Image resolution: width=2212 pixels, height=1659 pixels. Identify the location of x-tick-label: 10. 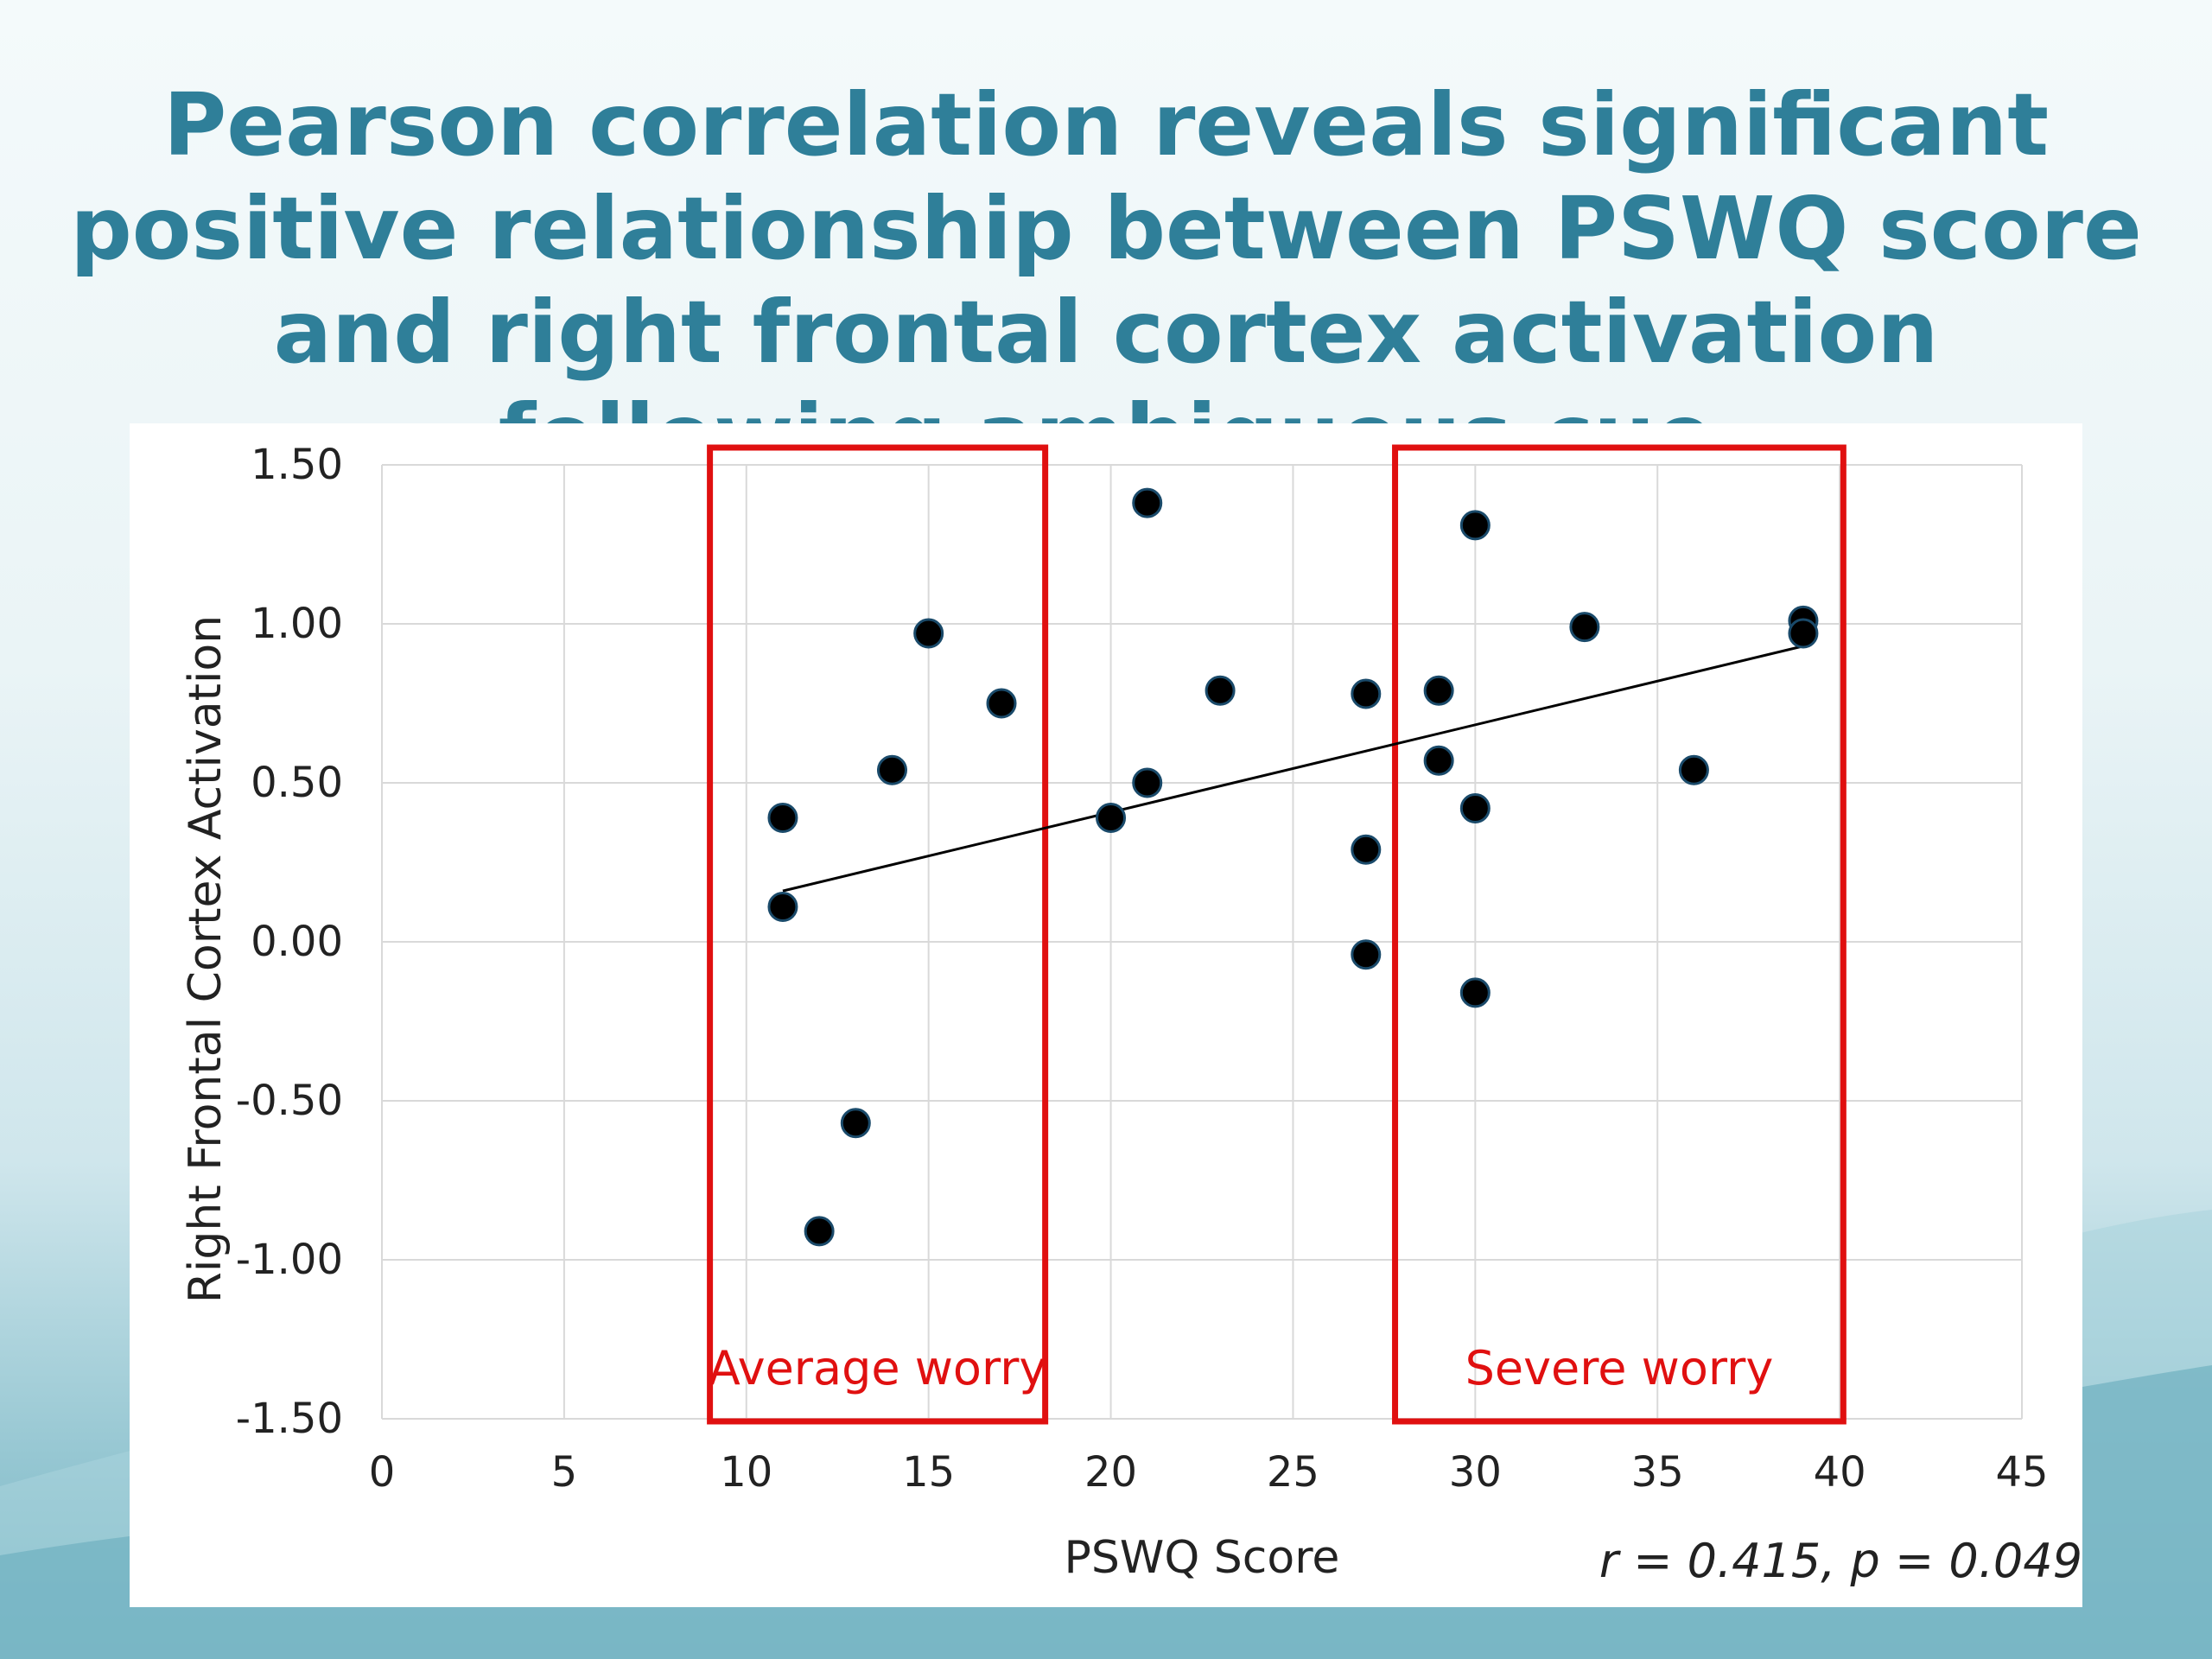
(746, 1472).